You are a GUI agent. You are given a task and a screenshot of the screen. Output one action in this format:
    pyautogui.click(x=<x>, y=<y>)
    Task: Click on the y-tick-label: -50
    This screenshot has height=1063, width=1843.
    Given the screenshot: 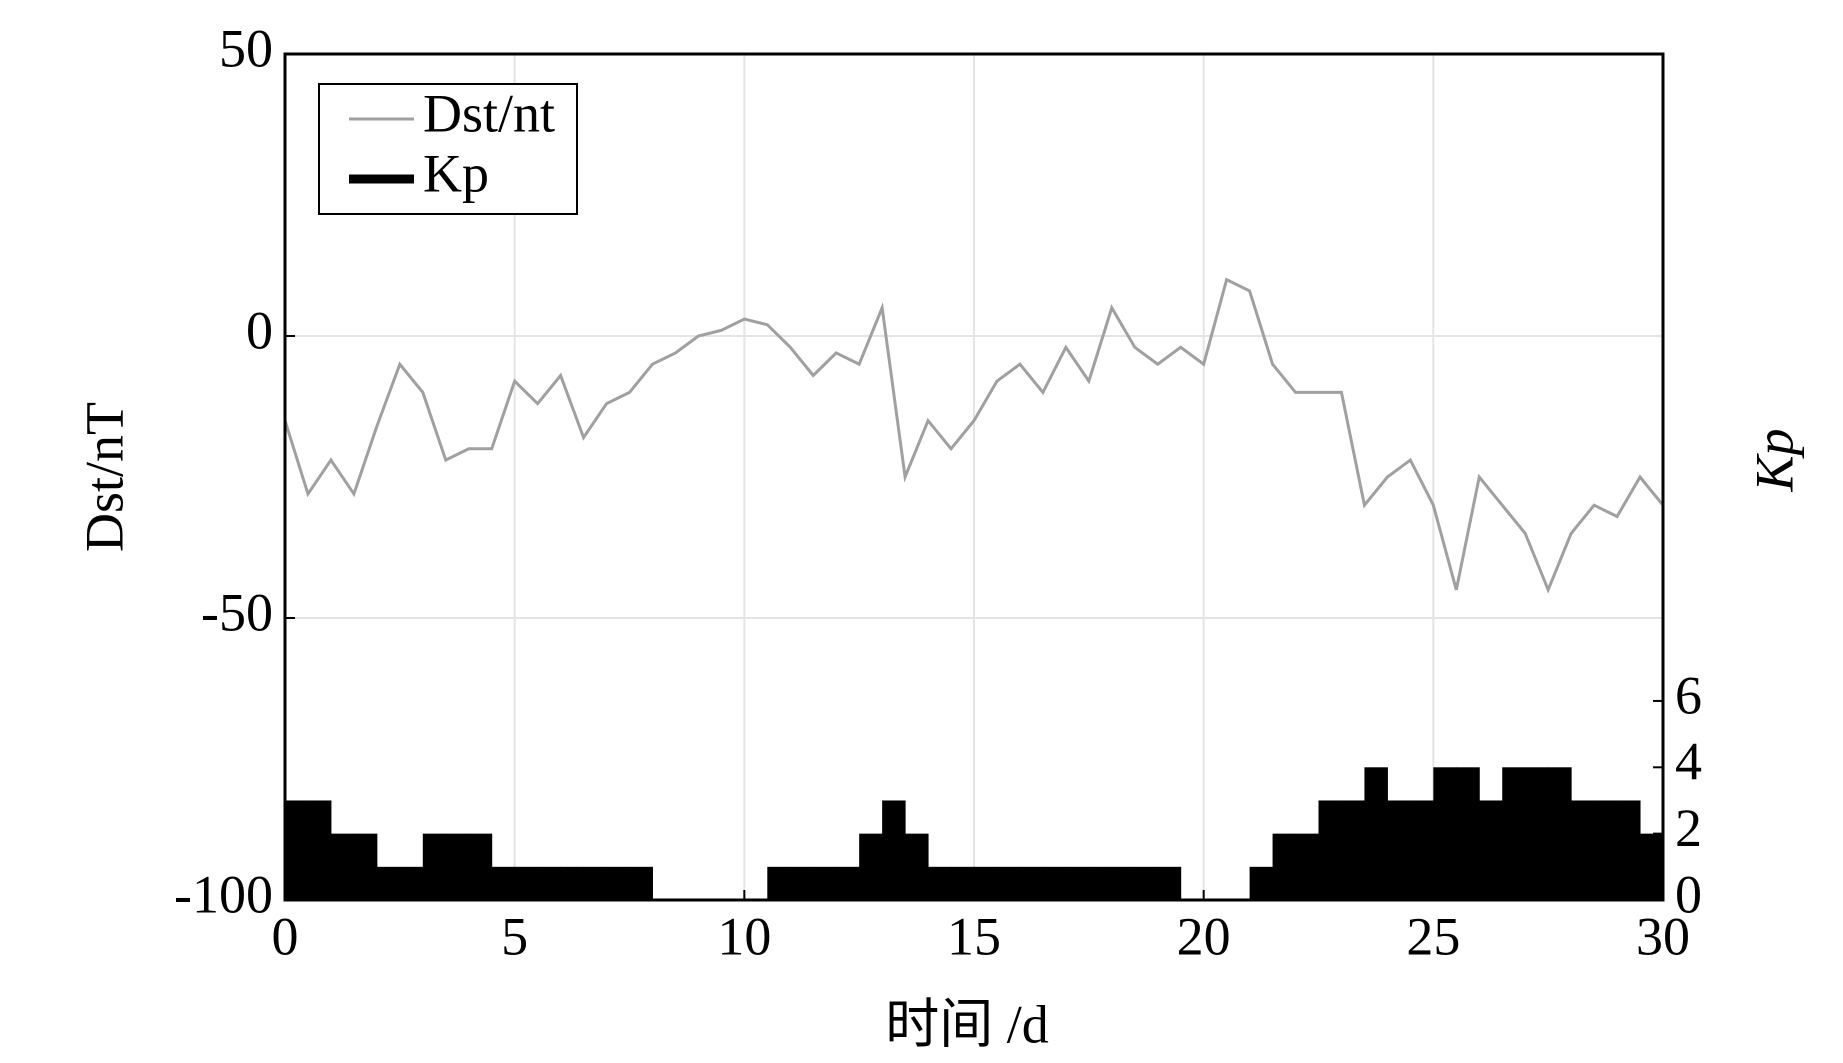 What is the action you would take?
    pyautogui.click(x=237, y=612)
    